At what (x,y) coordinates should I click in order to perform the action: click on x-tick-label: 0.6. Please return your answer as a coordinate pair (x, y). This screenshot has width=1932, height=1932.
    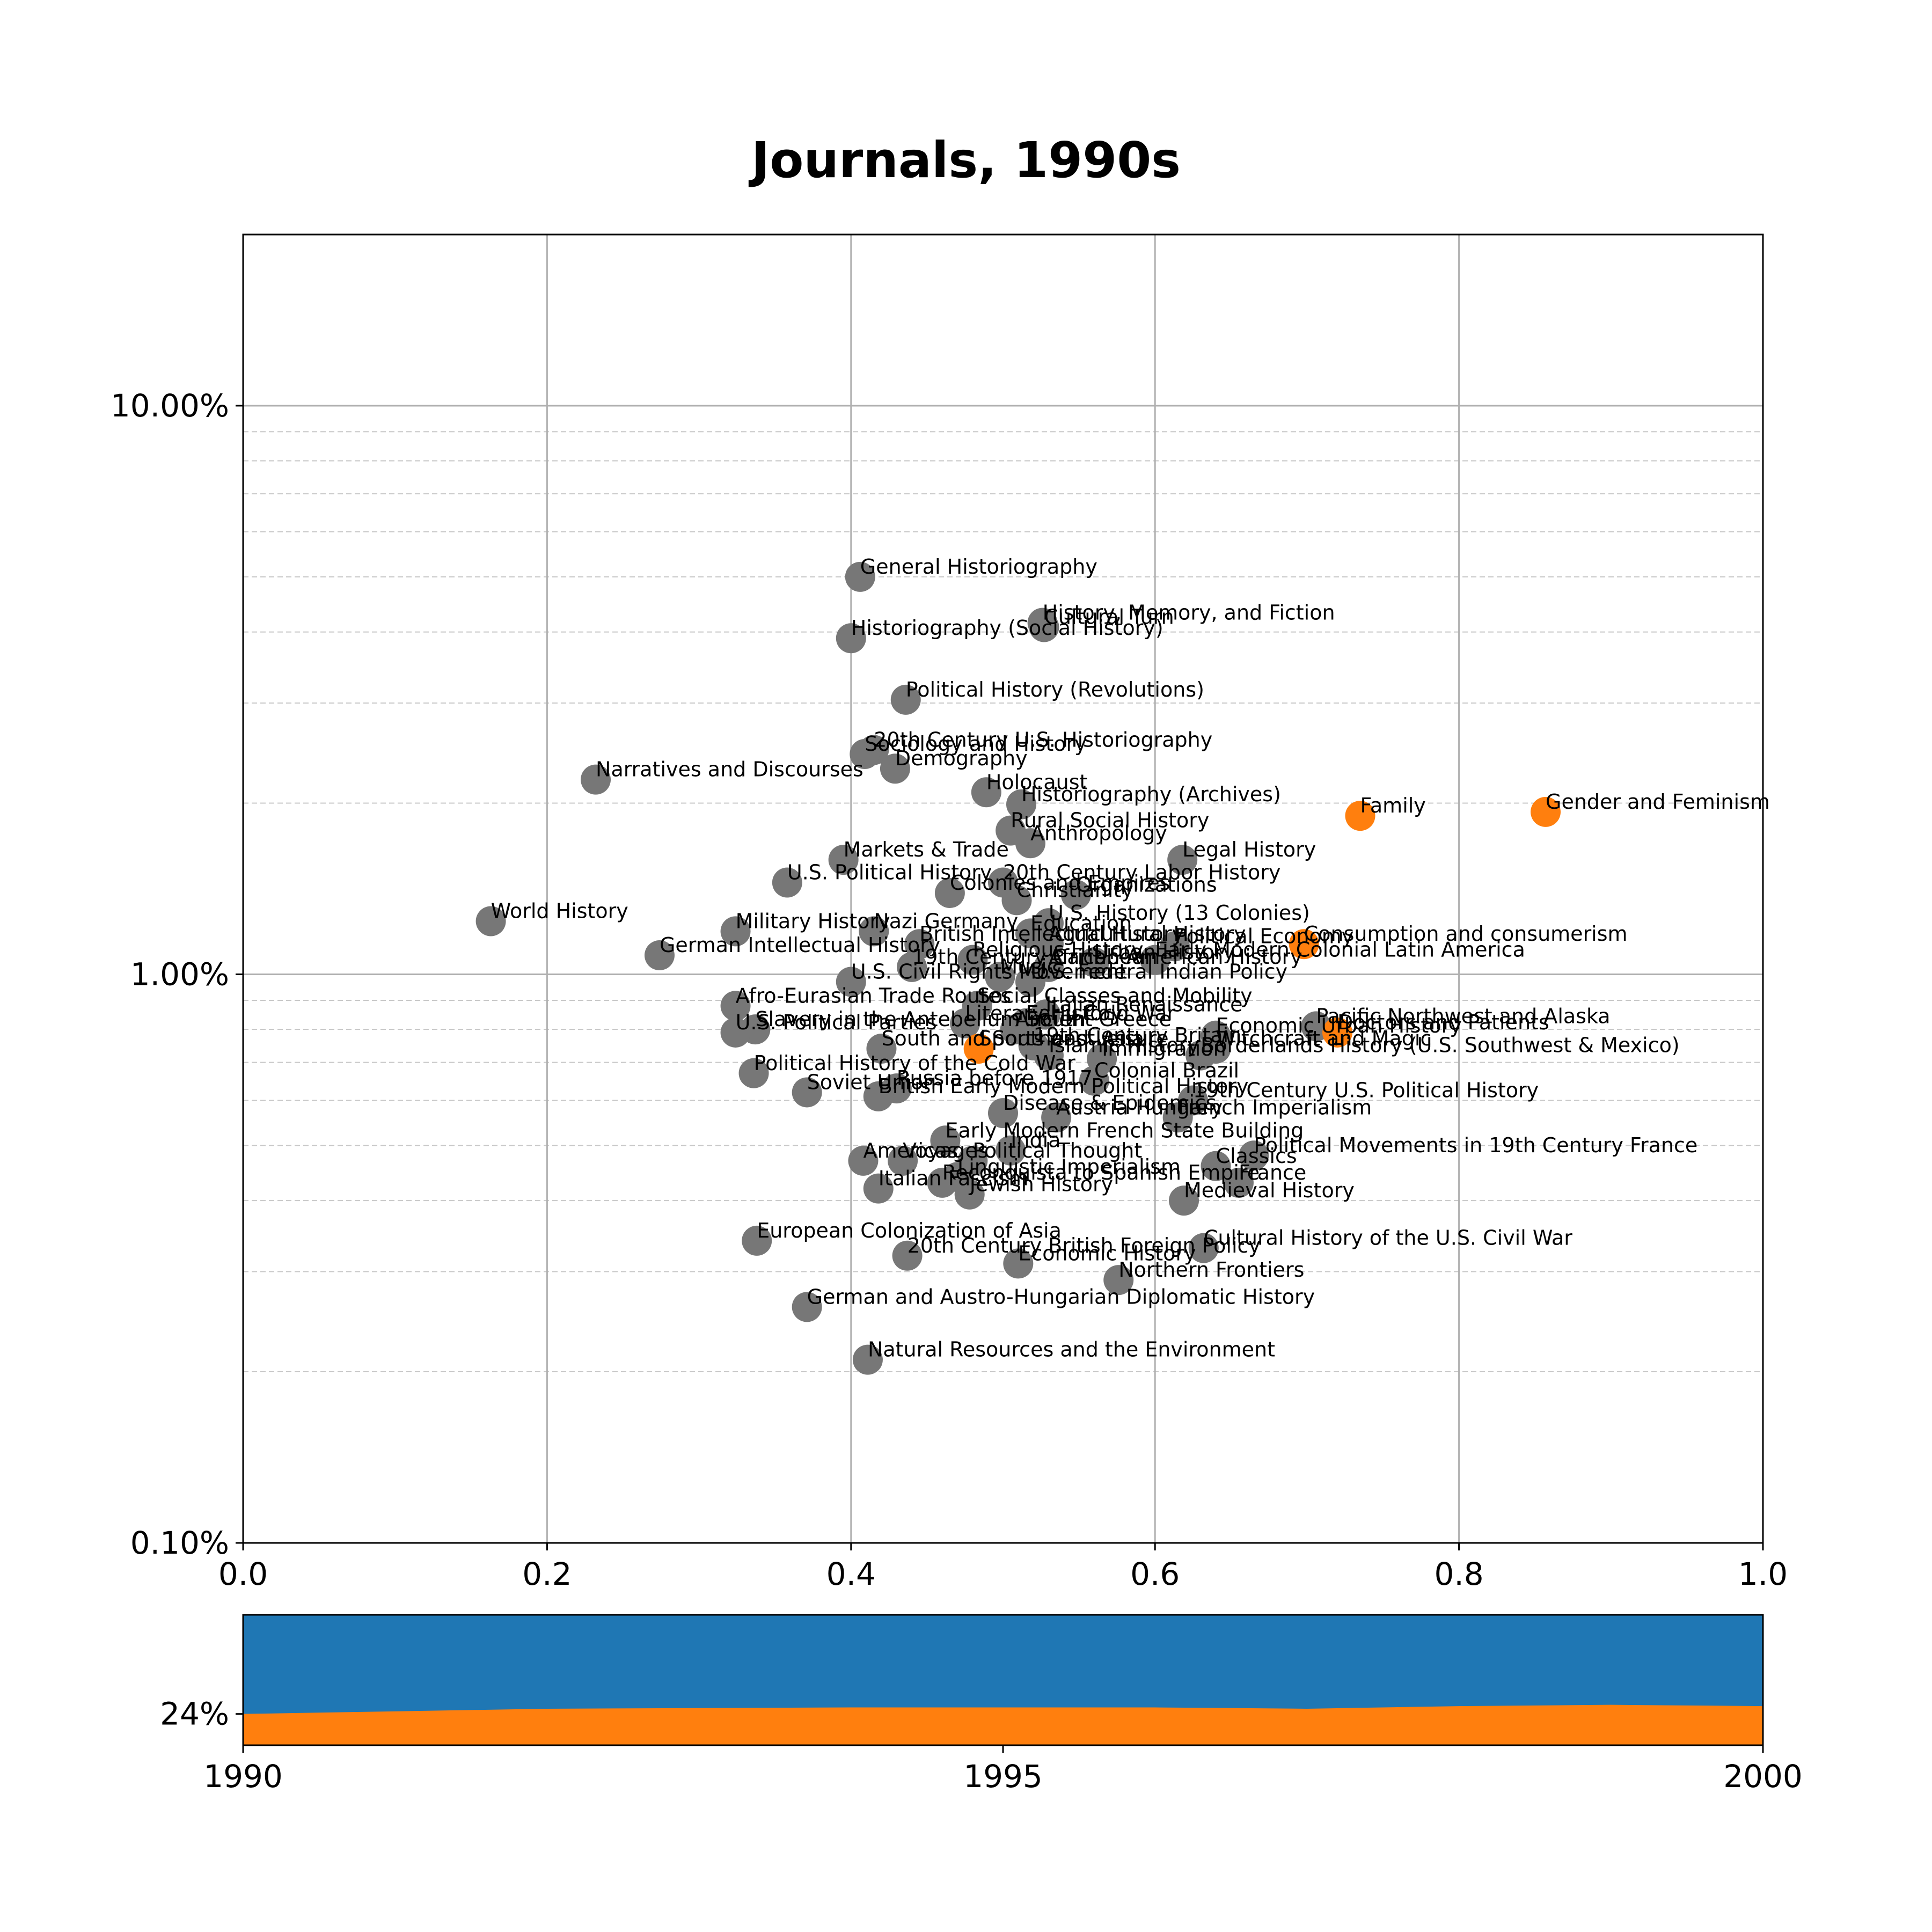
    Looking at the image, I should click on (1155, 1574).